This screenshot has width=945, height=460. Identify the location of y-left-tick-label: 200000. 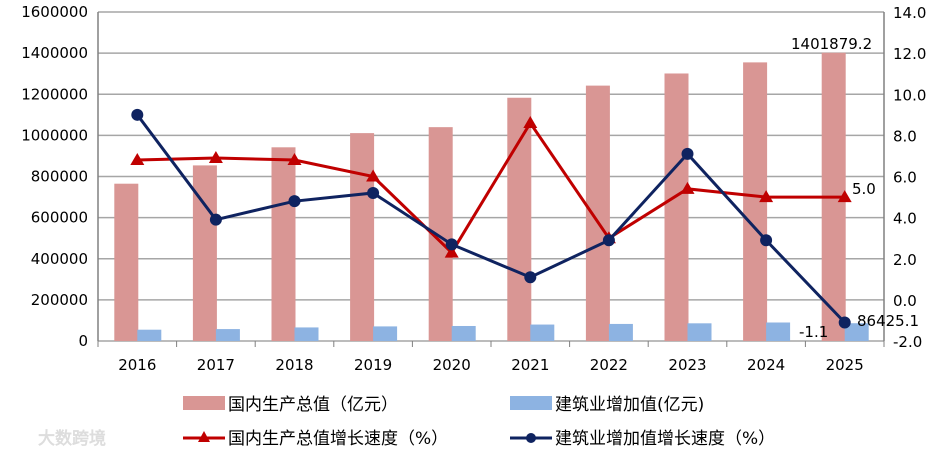
(59, 300).